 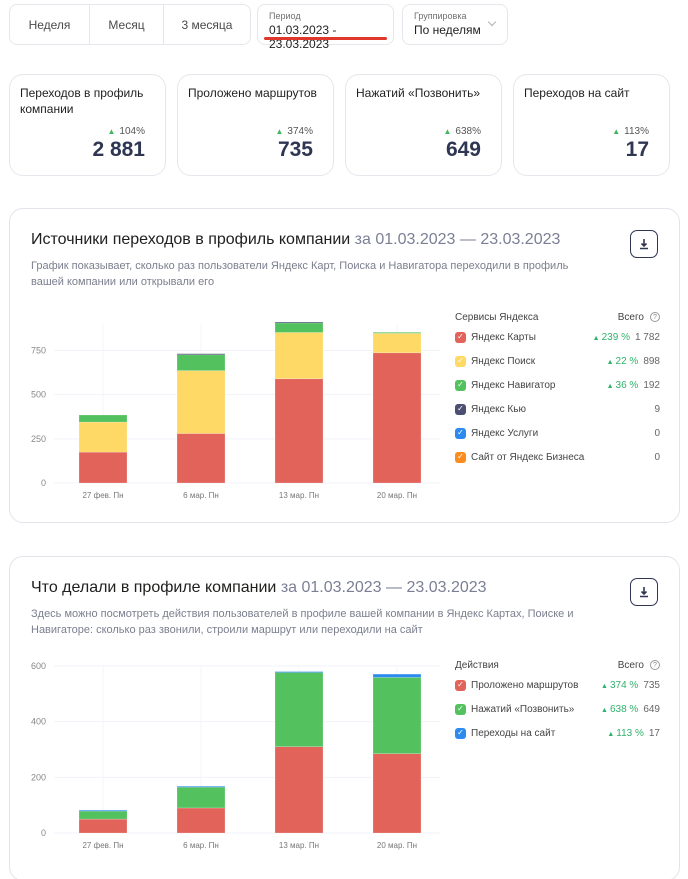 I want to click on y-tick-label: 200, so click(x=38, y=777).